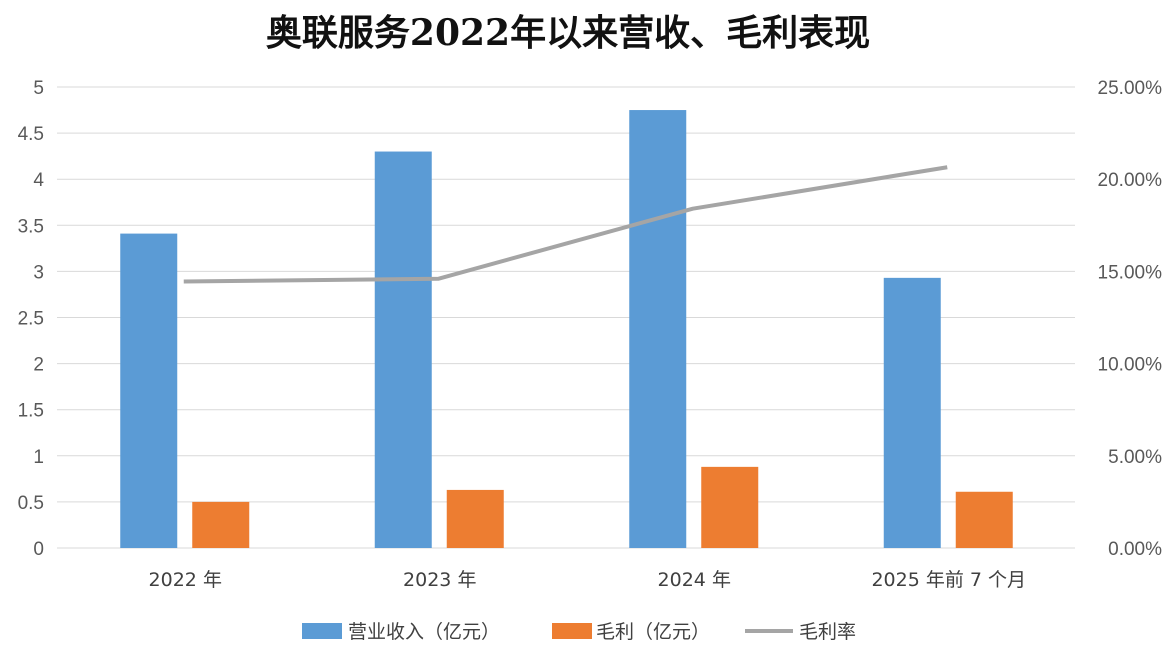 Image resolution: width=1175 pixels, height=649 pixels. Describe the element at coordinates (38, 88) in the screenshot. I see `y-left-tick-label: 5` at that location.